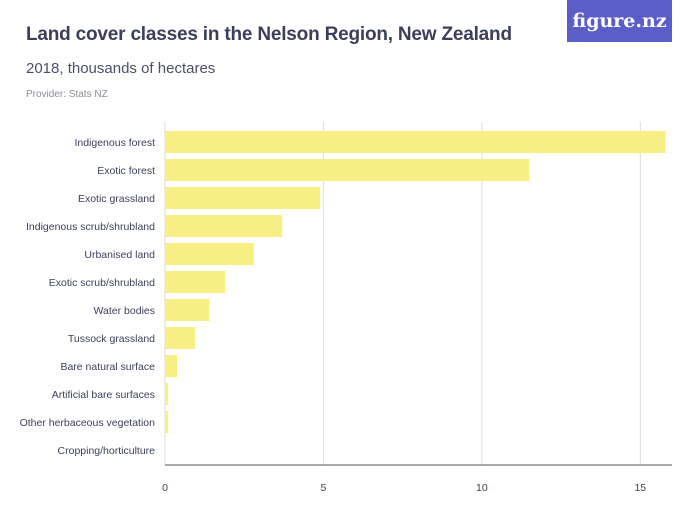 This screenshot has width=700, height=525. Describe the element at coordinates (67, 94) in the screenshot. I see `data-provider: Provider: Stats NZ` at that location.